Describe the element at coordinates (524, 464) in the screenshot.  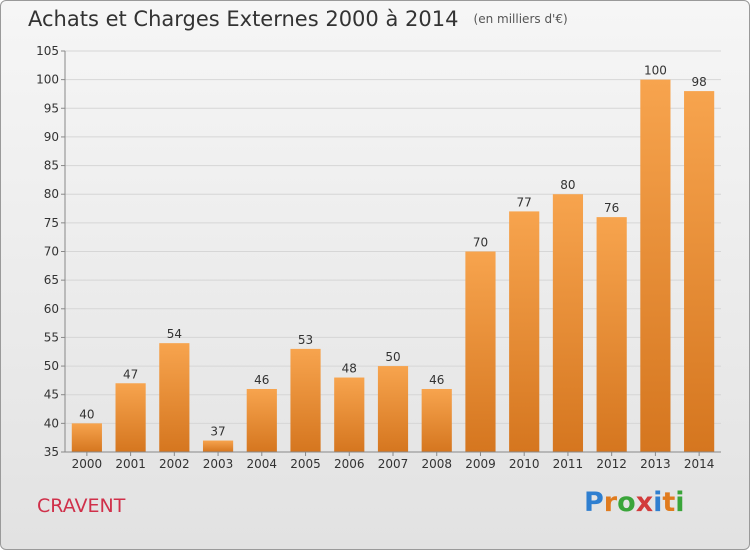
I see `x-tick-label-2010: 2010` at that location.